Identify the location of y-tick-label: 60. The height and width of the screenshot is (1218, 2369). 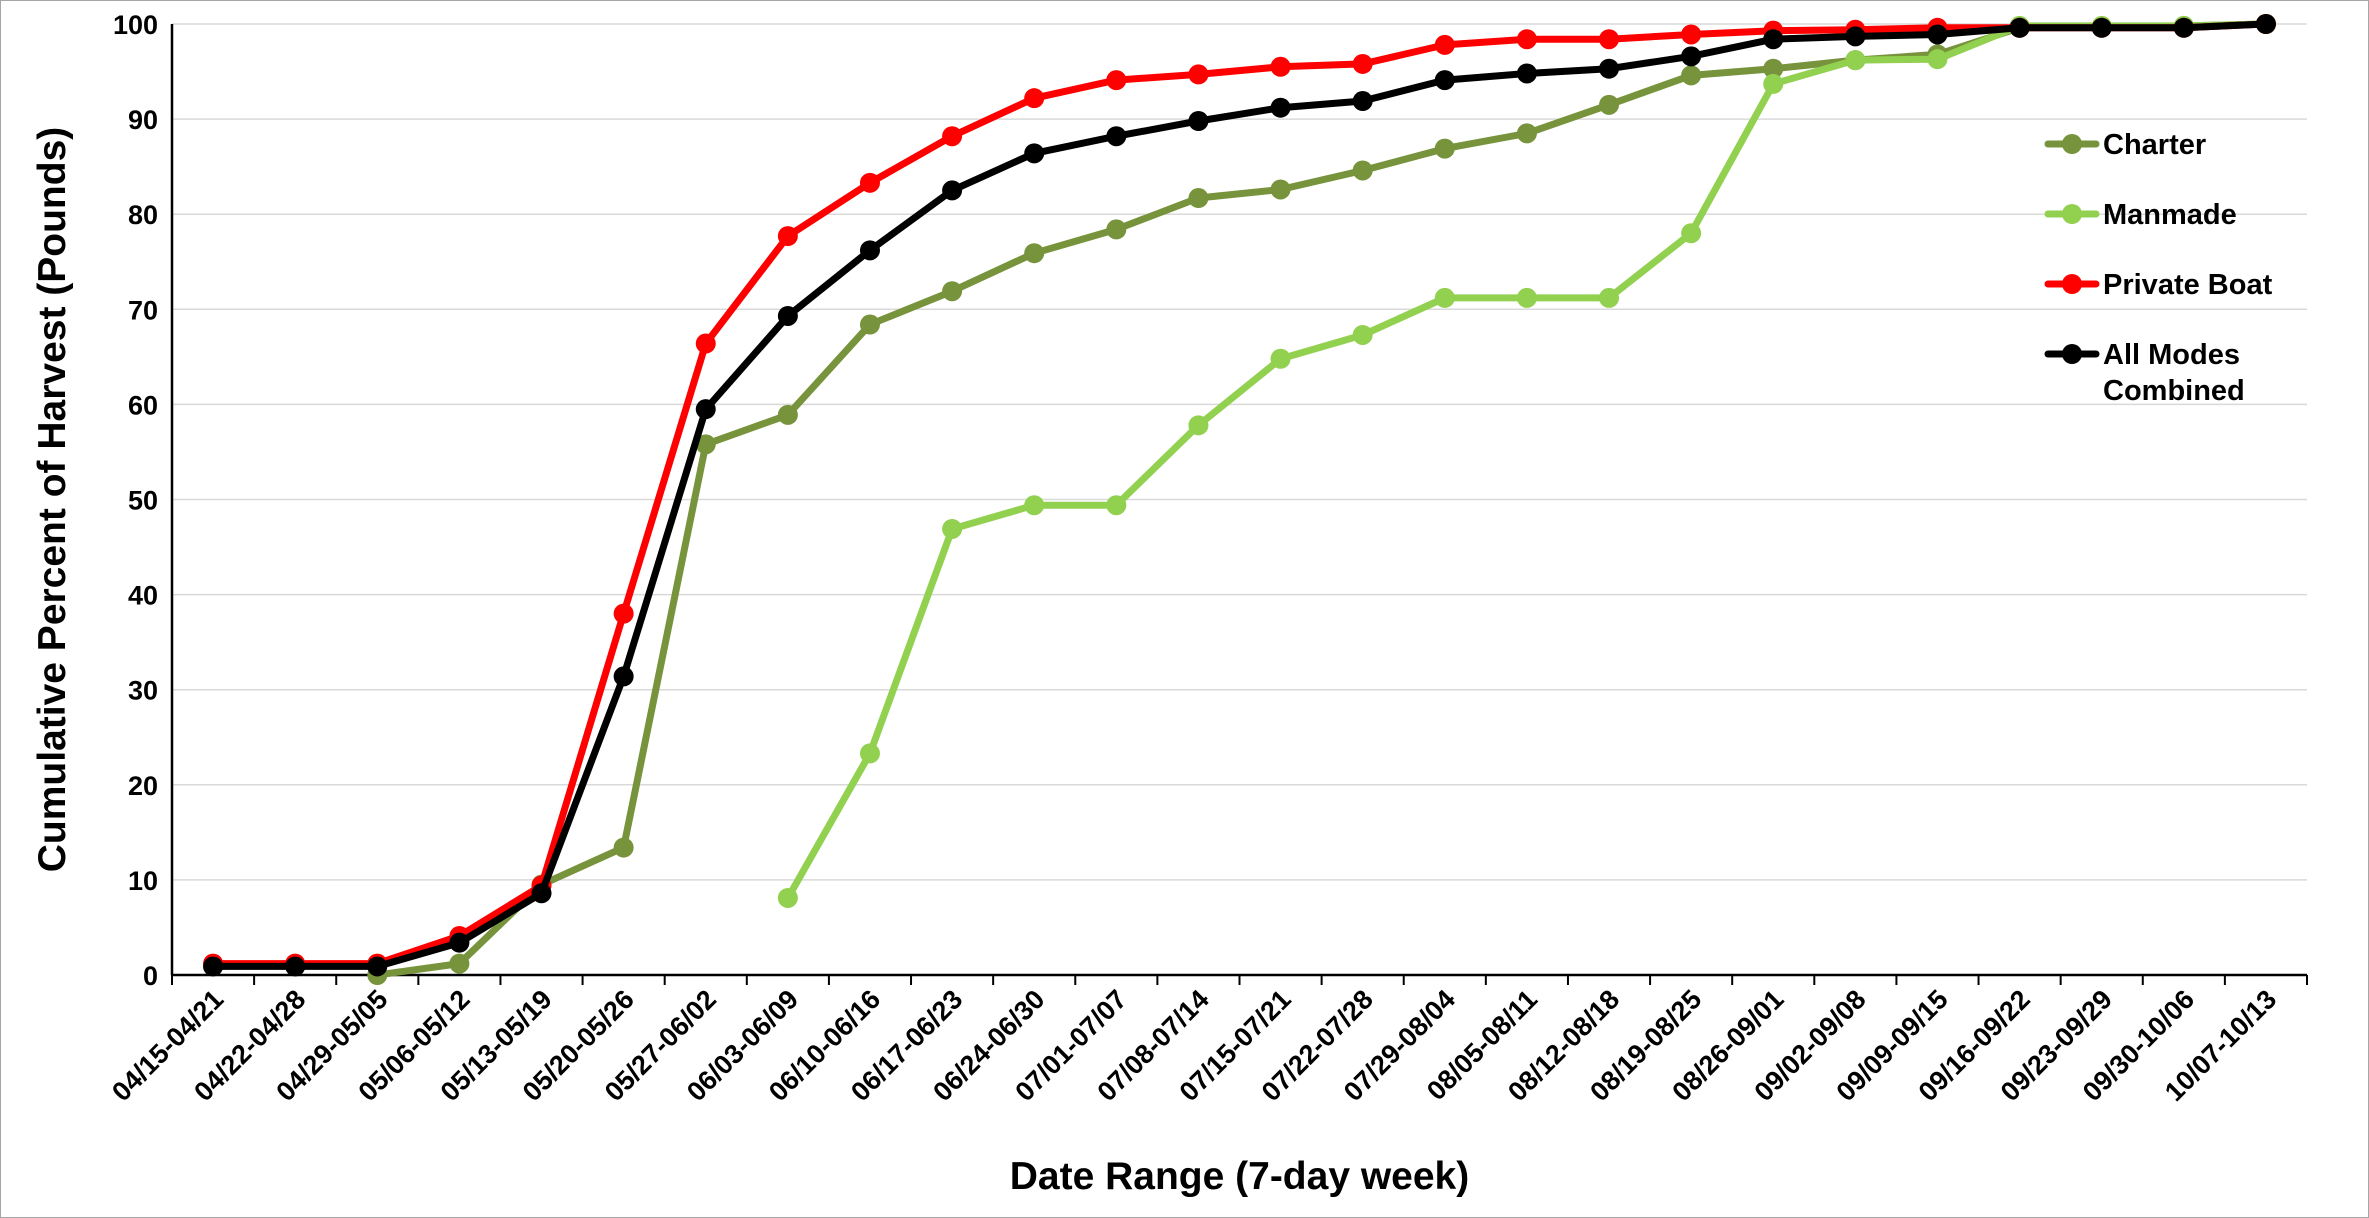
(143, 405).